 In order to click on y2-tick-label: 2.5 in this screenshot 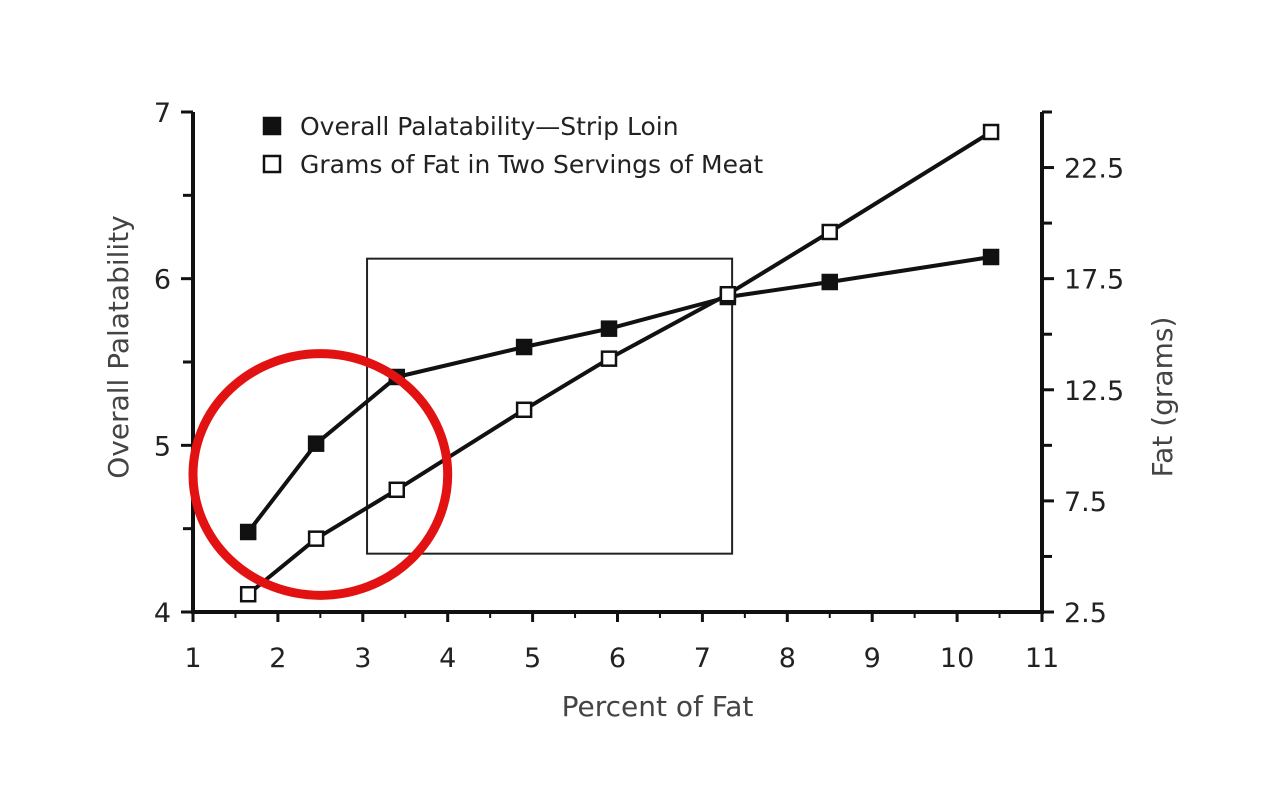, I will do `click(1085, 613)`.